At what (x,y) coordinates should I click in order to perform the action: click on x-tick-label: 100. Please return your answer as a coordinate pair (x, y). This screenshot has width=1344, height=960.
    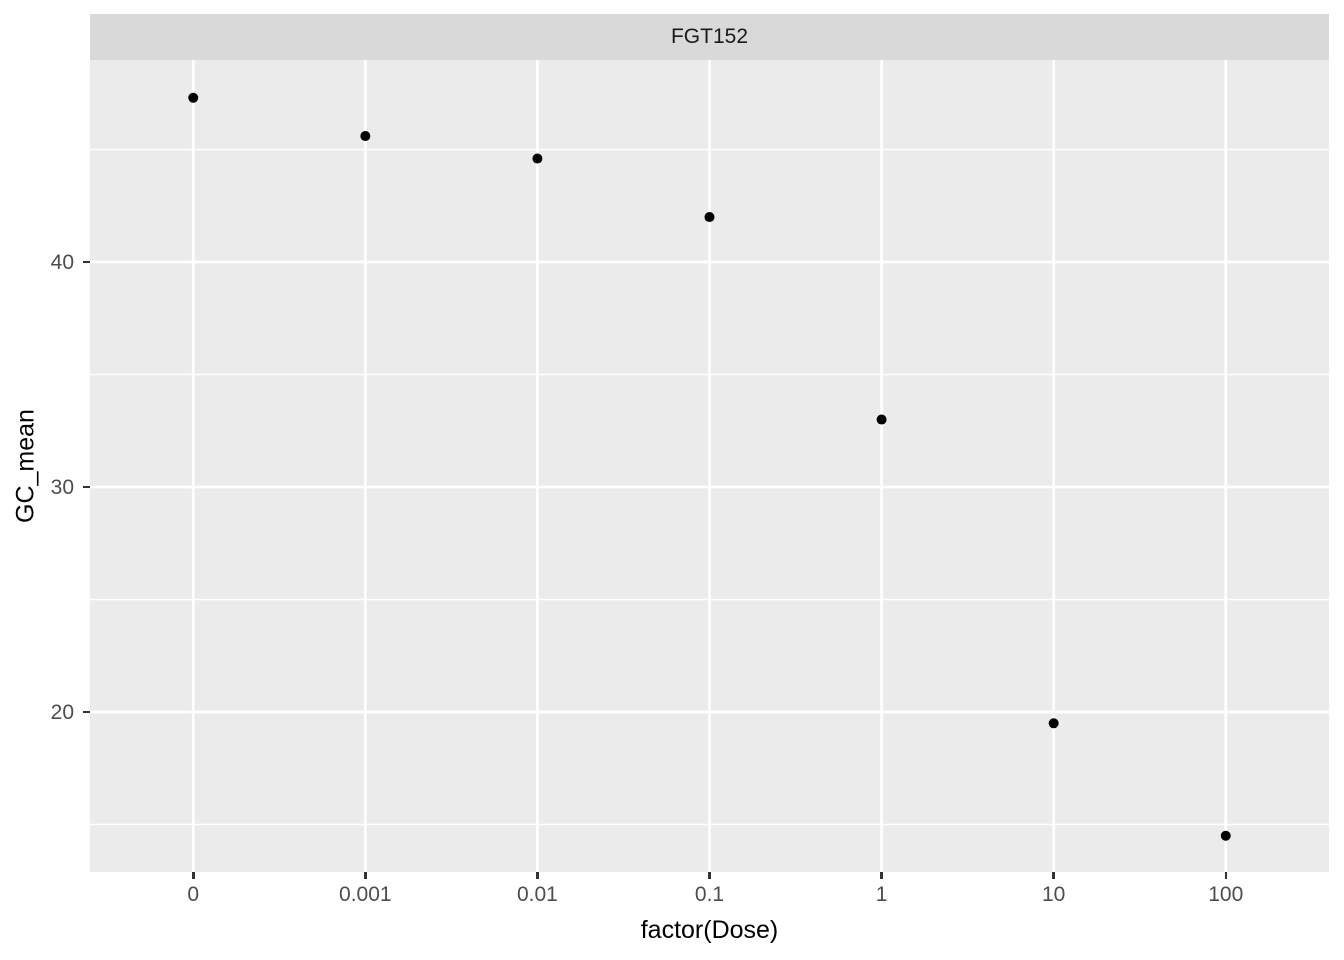
    Looking at the image, I should click on (1226, 894).